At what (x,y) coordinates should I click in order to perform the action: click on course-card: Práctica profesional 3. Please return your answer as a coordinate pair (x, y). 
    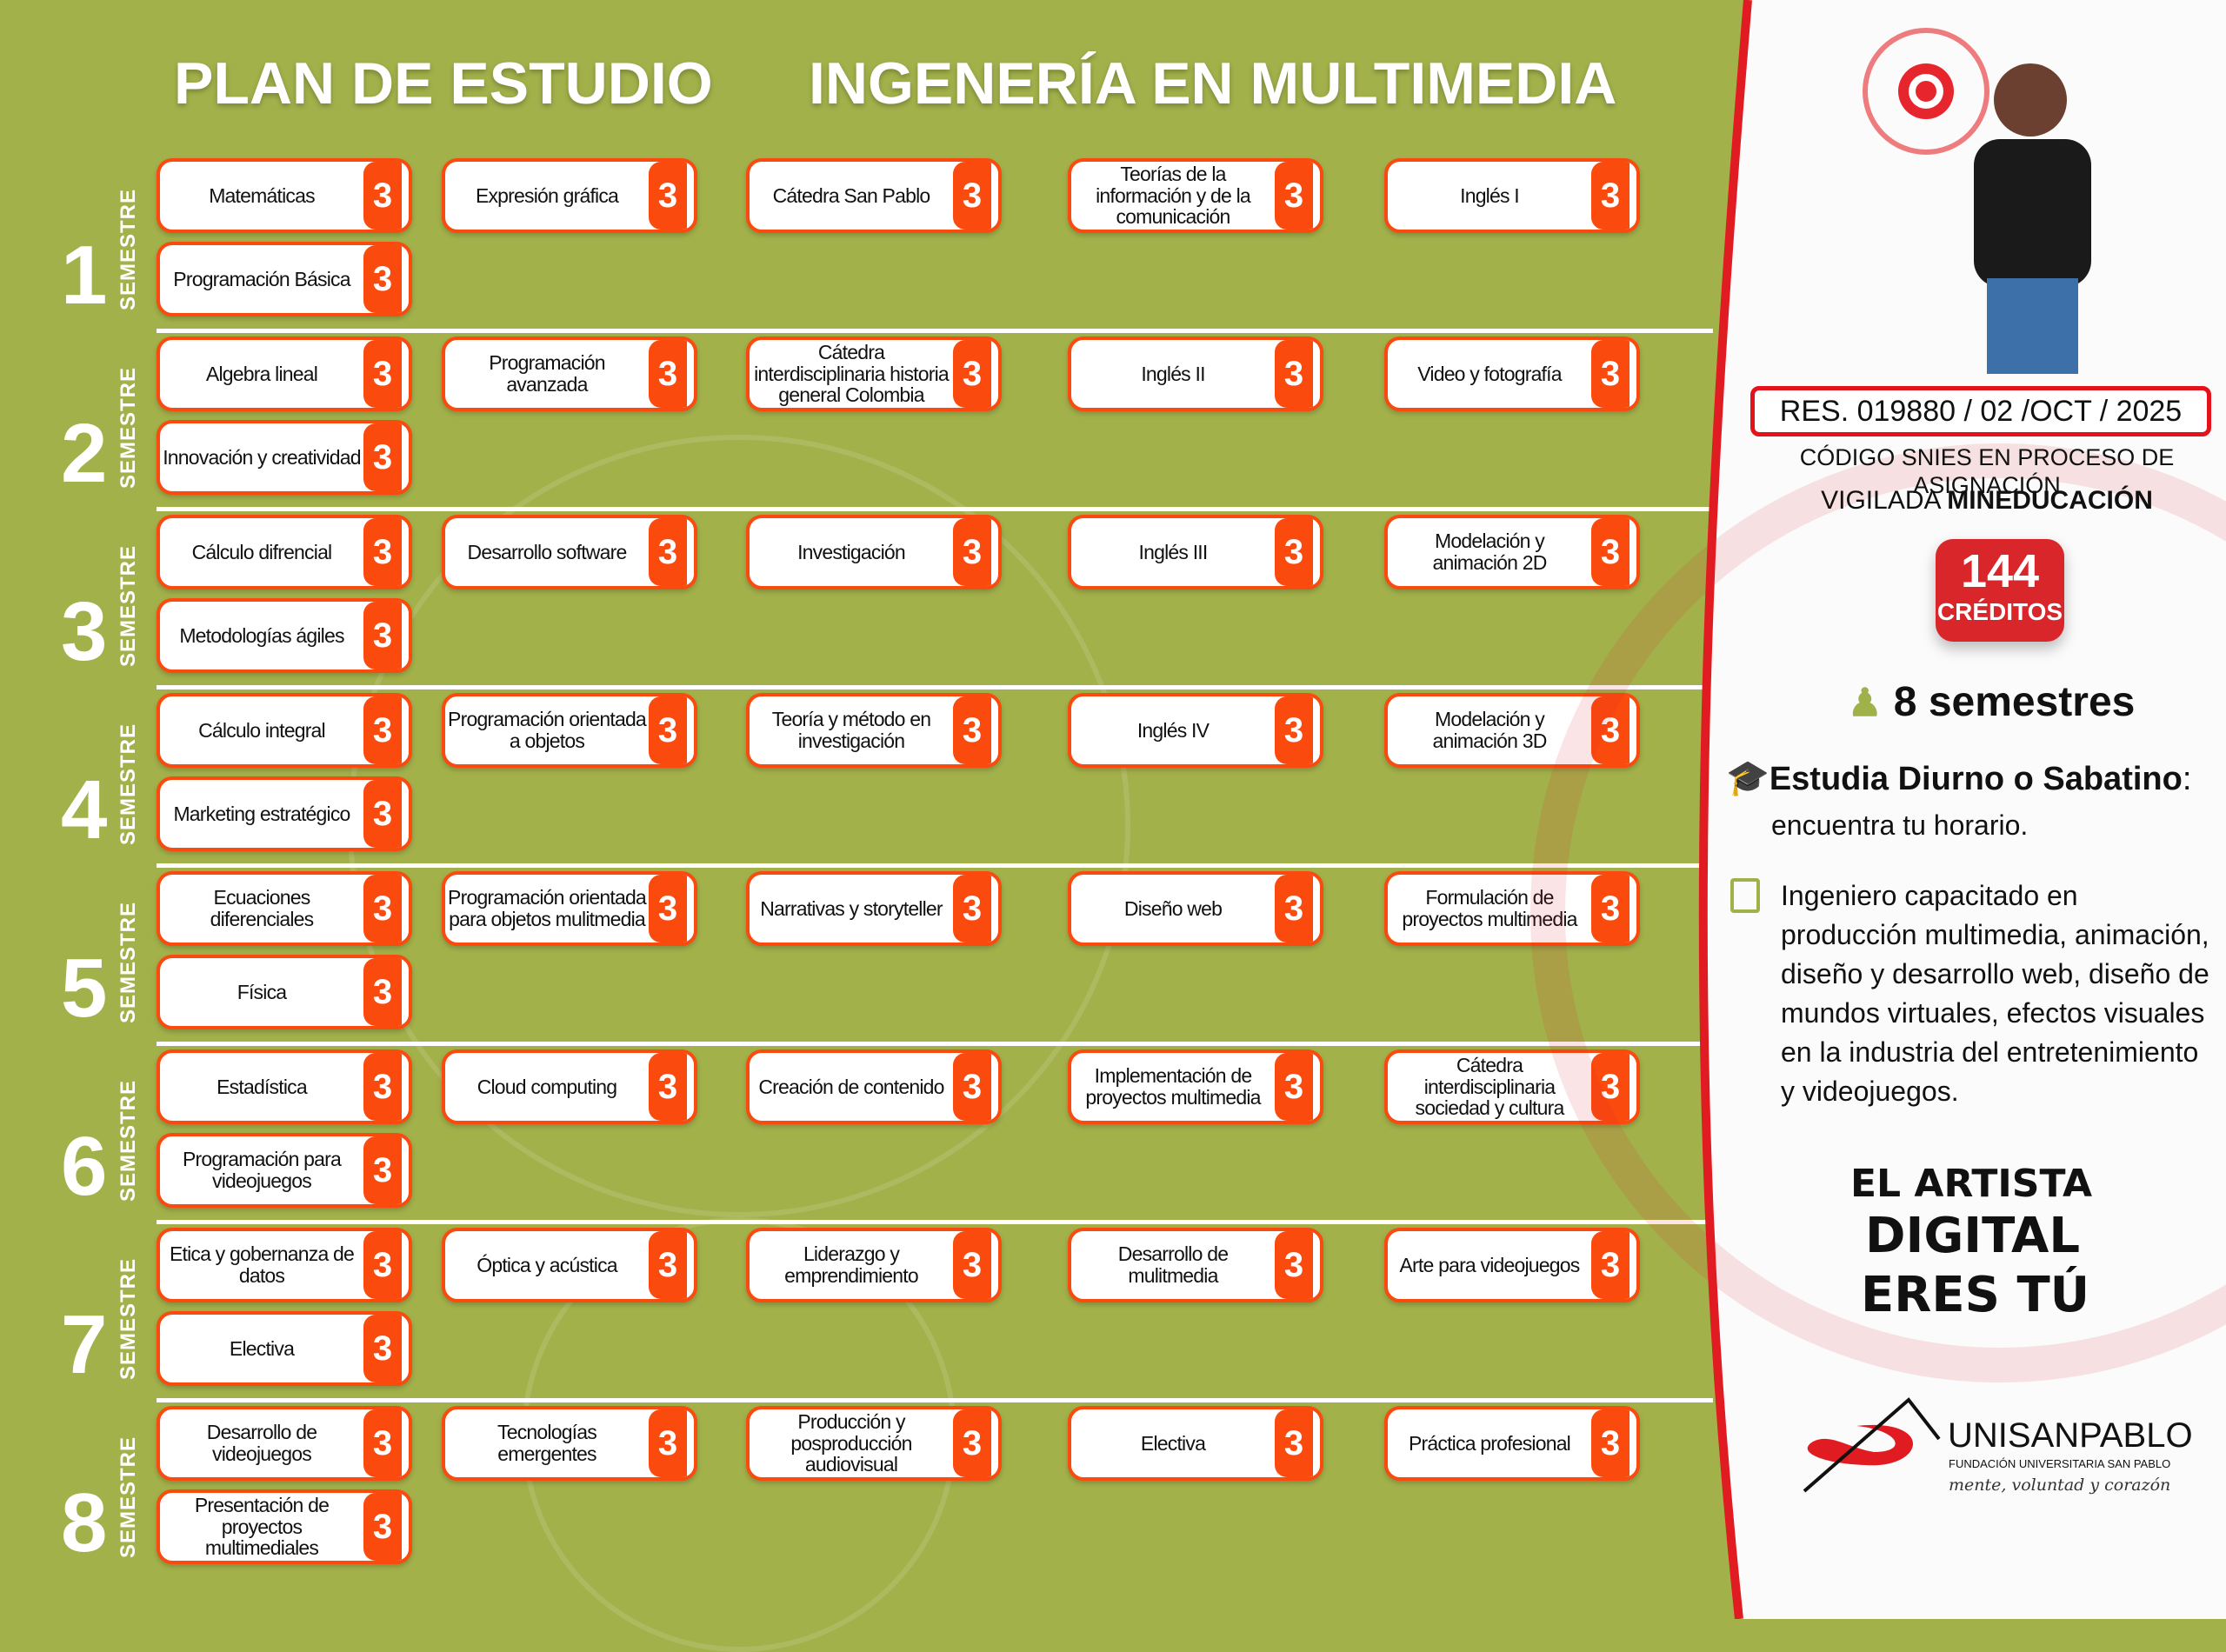
    Looking at the image, I should click on (1512, 1443).